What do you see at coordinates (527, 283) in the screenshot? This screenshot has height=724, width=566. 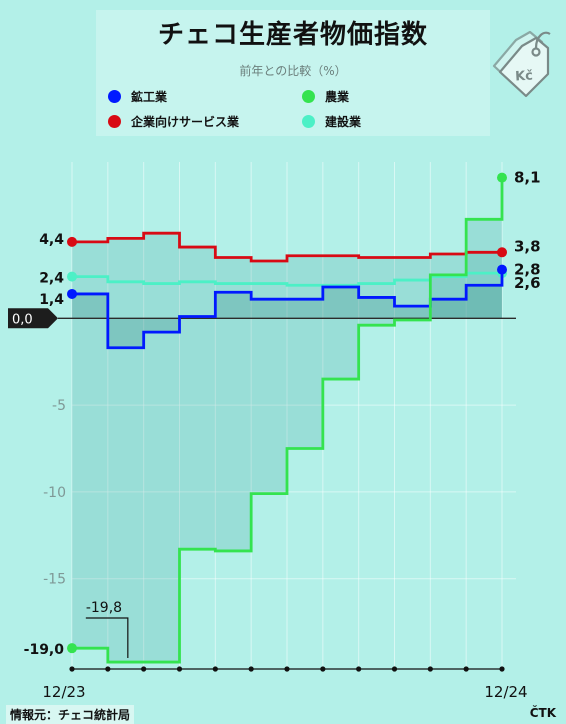 I see `end-value-label: 2,6` at bounding box center [527, 283].